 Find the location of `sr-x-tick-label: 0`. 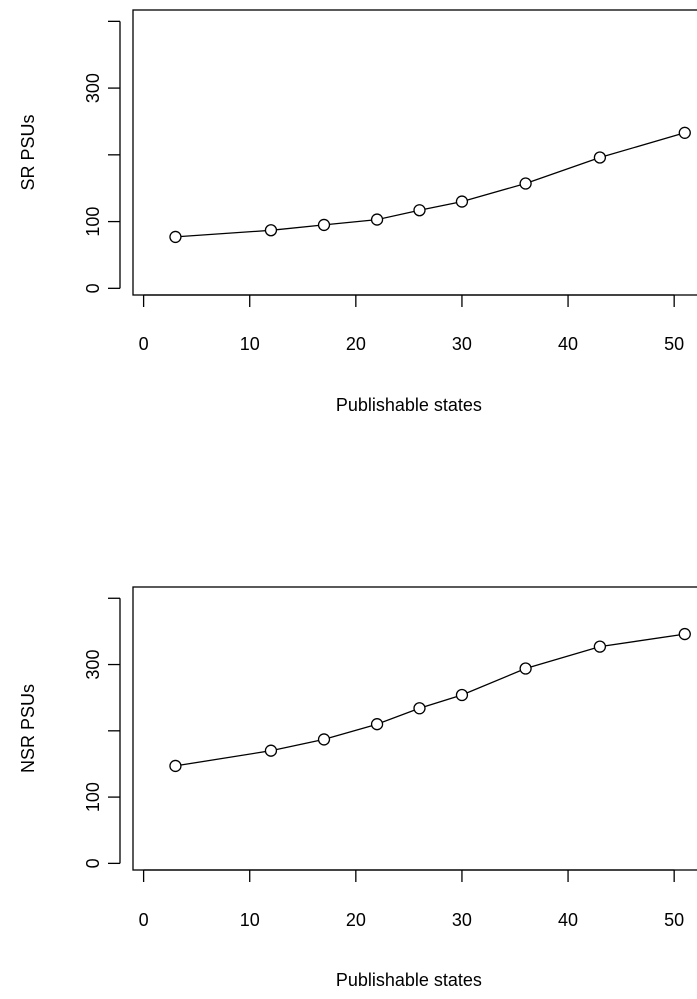

sr-x-tick-label: 0 is located at coordinates (144, 344).